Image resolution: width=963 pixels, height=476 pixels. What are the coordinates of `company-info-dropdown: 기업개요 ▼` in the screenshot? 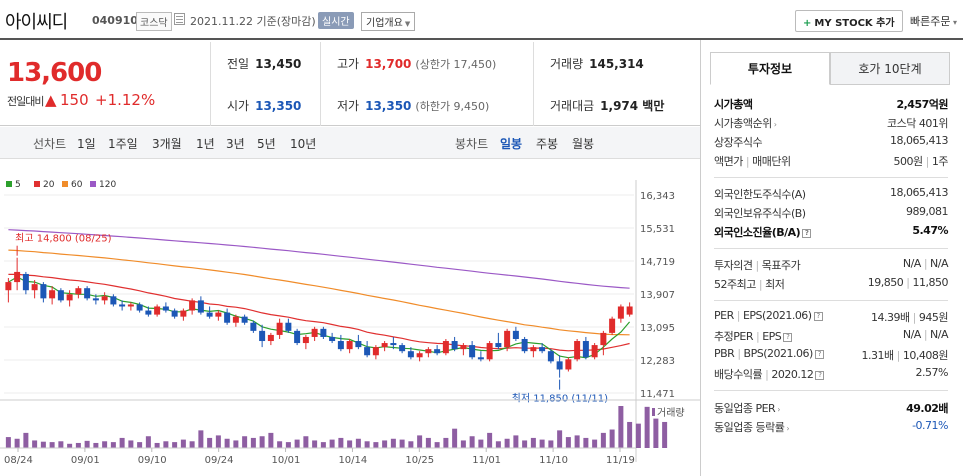 It's located at (388, 21).